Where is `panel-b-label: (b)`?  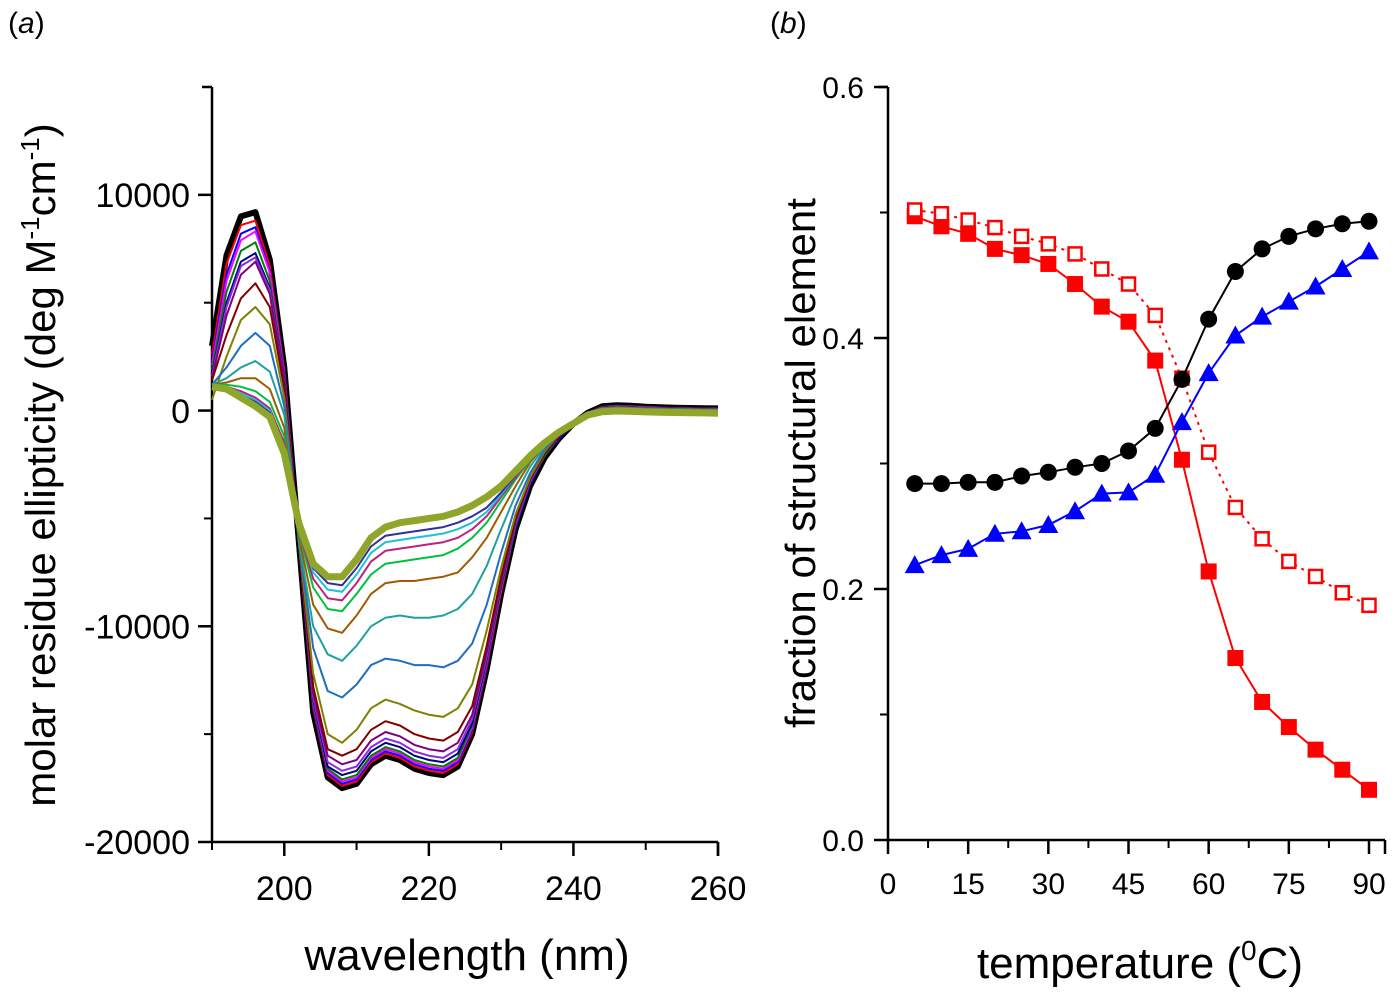
panel-b-label: (b) is located at coordinates (788, 23).